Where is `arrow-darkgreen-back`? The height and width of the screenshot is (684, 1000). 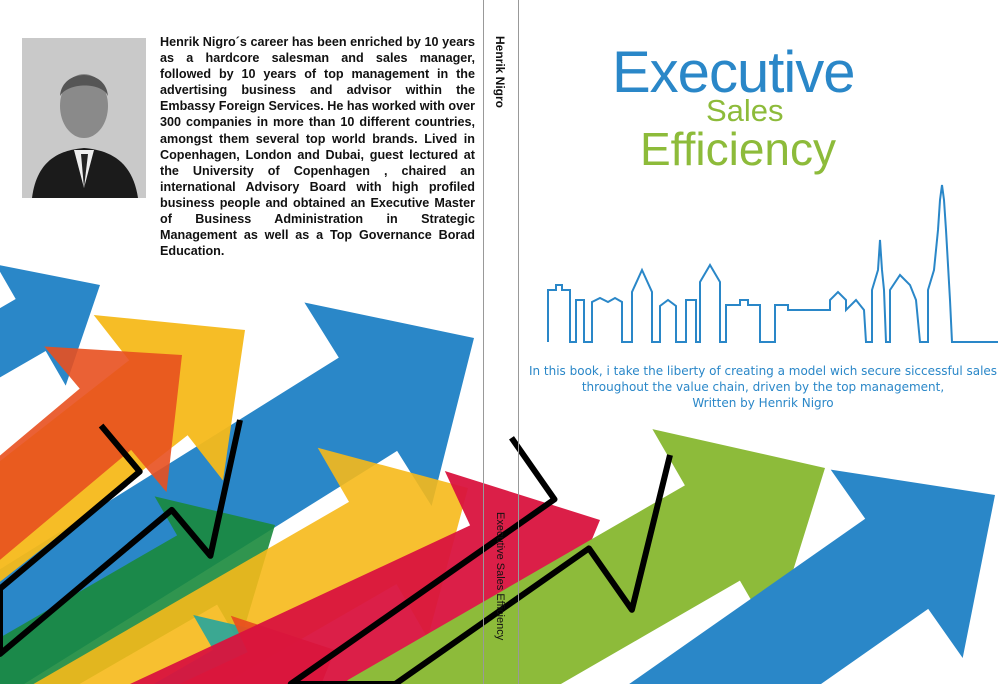 arrow-darkgreen-back is located at coordinates (137, 590).